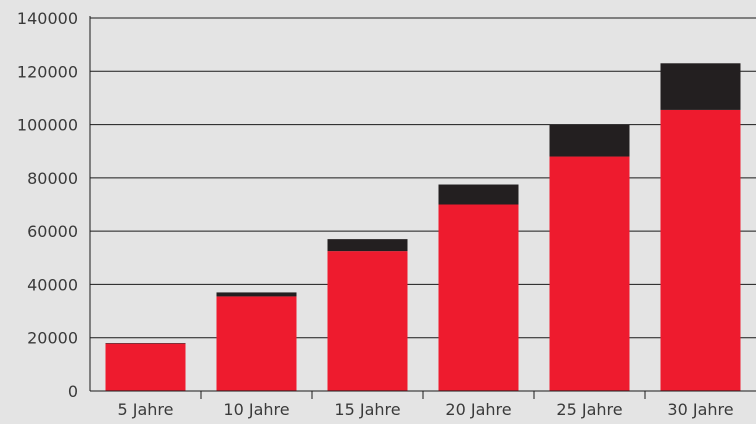 The image size is (756, 424). Describe the element at coordinates (52, 178) in the screenshot. I see `y-tick-label: 80000` at that location.